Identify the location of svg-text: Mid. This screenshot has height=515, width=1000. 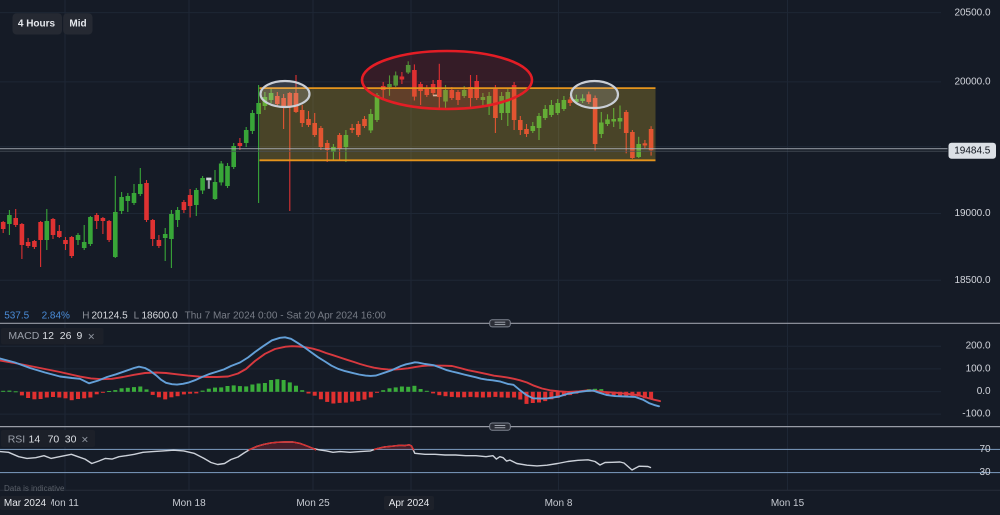
(77, 24).